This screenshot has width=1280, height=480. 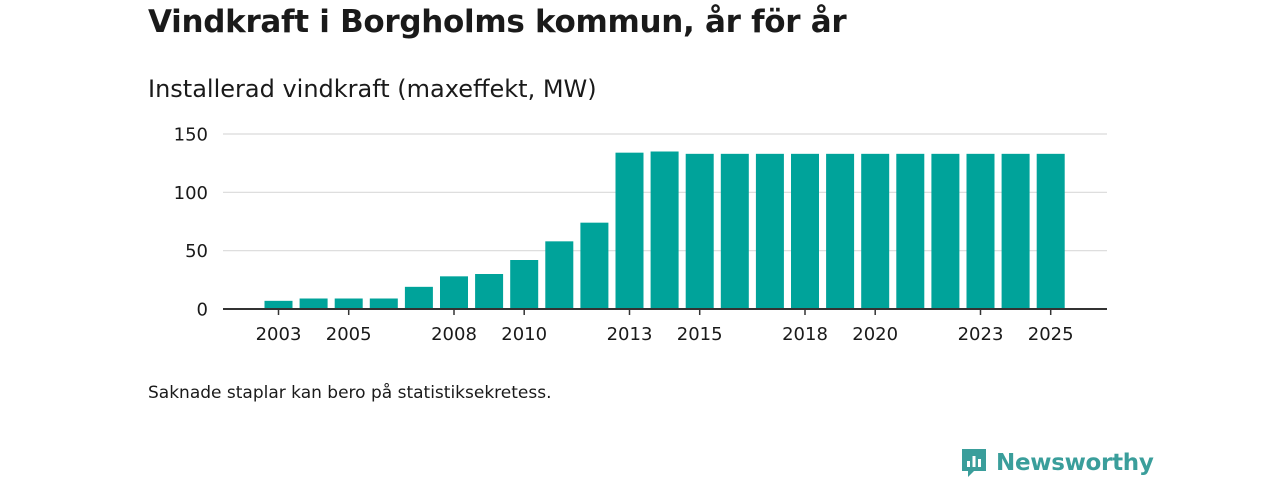 What do you see at coordinates (524, 334) in the screenshot?
I see `x-tick-label: 2010` at bounding box center [524, 334].